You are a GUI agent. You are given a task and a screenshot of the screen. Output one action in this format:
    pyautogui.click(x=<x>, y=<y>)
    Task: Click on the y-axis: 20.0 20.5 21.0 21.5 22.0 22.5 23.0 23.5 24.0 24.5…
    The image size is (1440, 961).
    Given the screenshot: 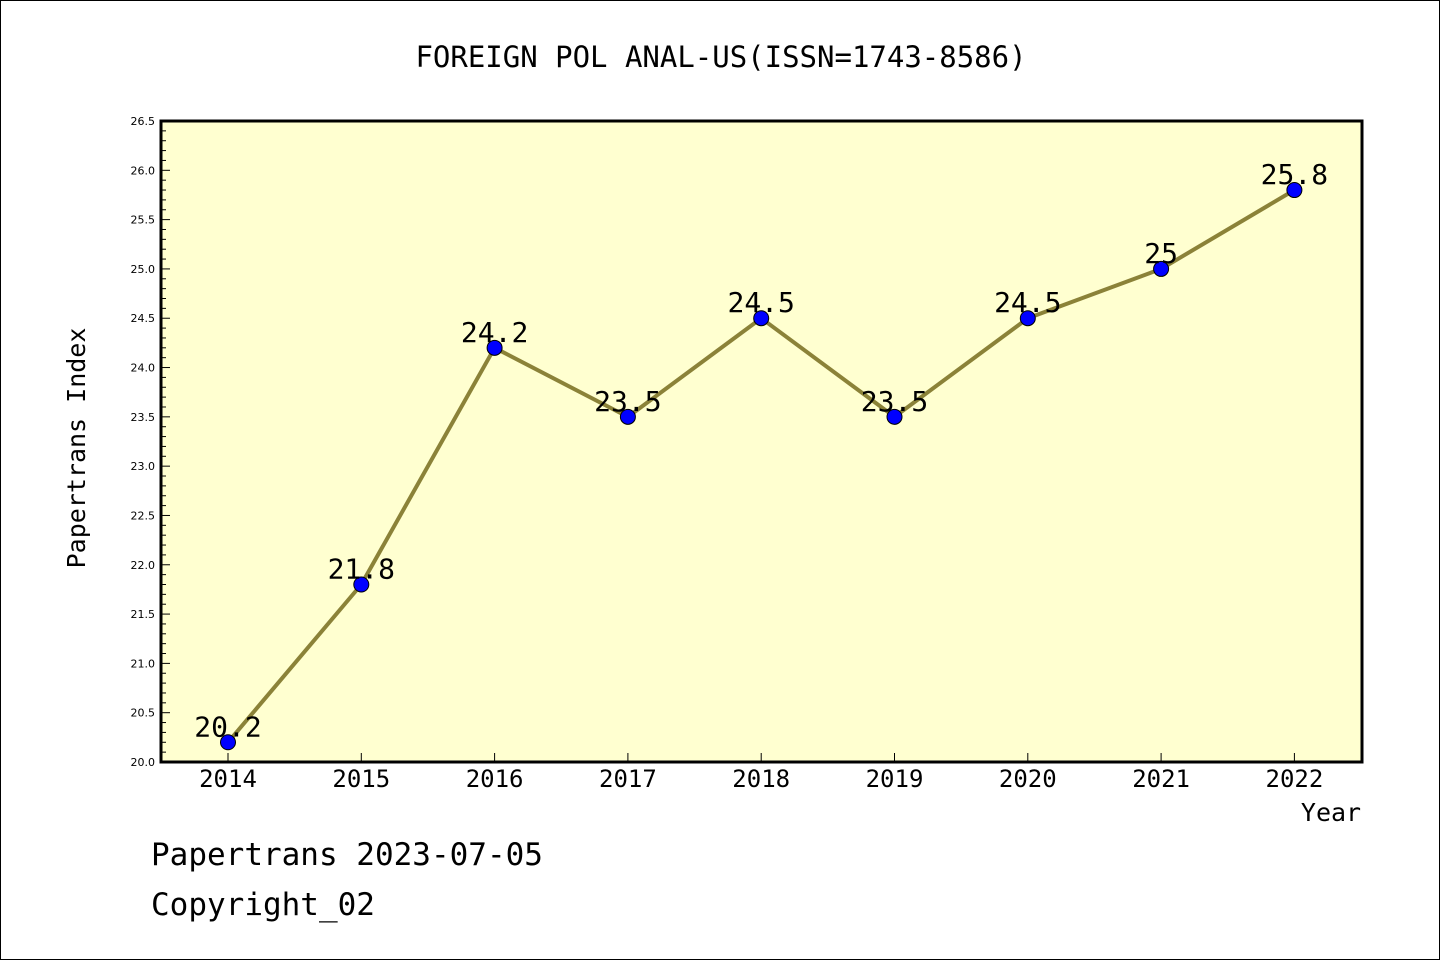 What is the action you would take?
    pyautogui.click(x=150, y=442)
    